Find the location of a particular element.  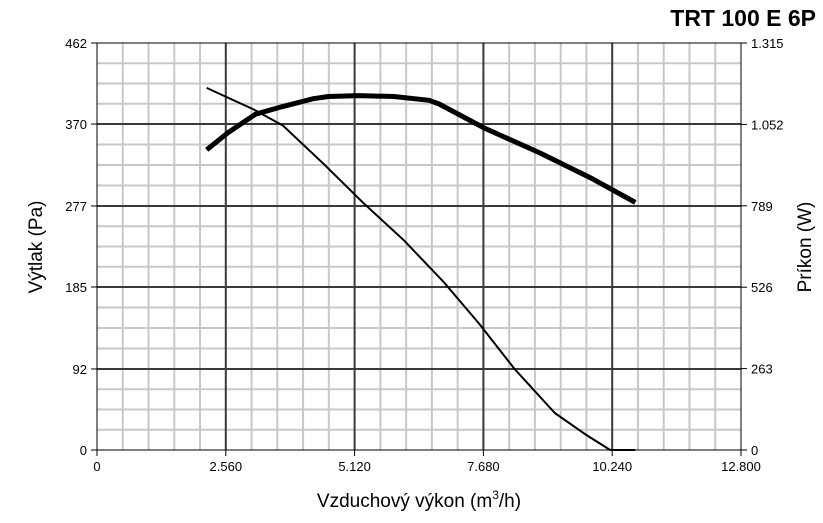

x-tick-label: 0 is located at coordinates (96, 466).